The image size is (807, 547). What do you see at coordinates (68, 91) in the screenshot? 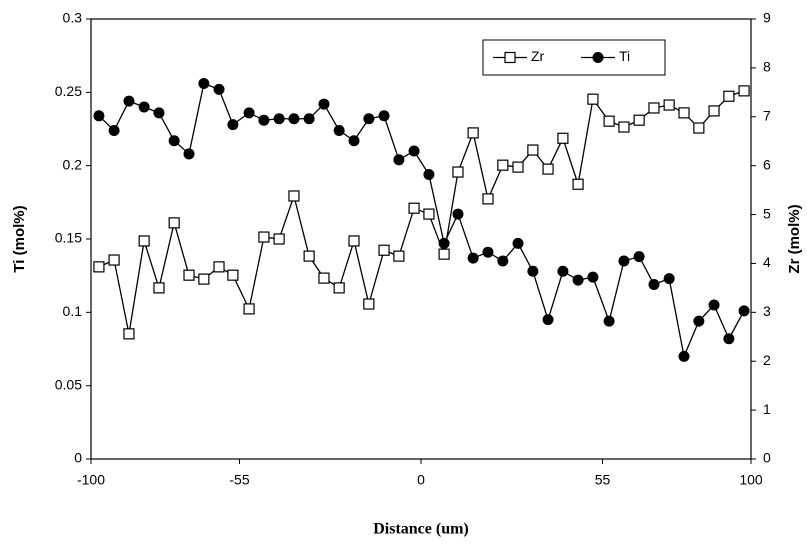
I see `y-tick-label: 0.25` at bounding box center [68, 91].